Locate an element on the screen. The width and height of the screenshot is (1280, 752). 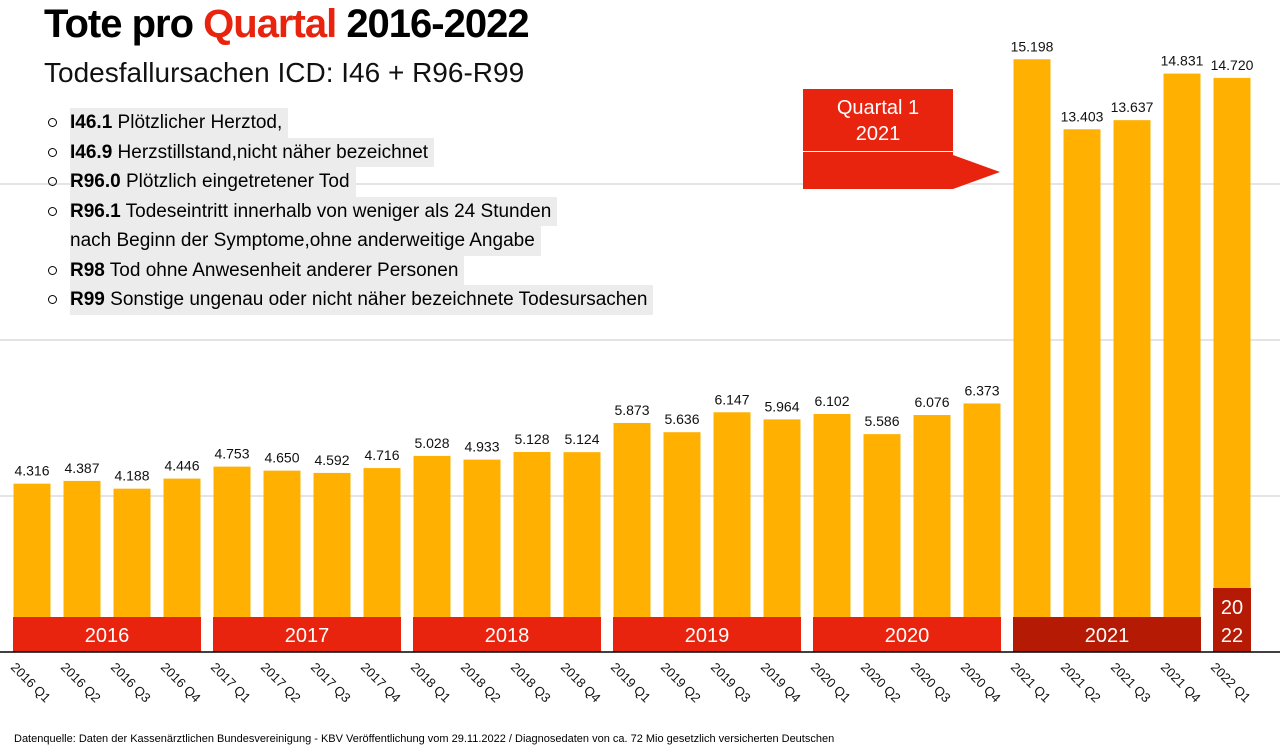
title-part: Quartal is located at coordinates (270, 24).